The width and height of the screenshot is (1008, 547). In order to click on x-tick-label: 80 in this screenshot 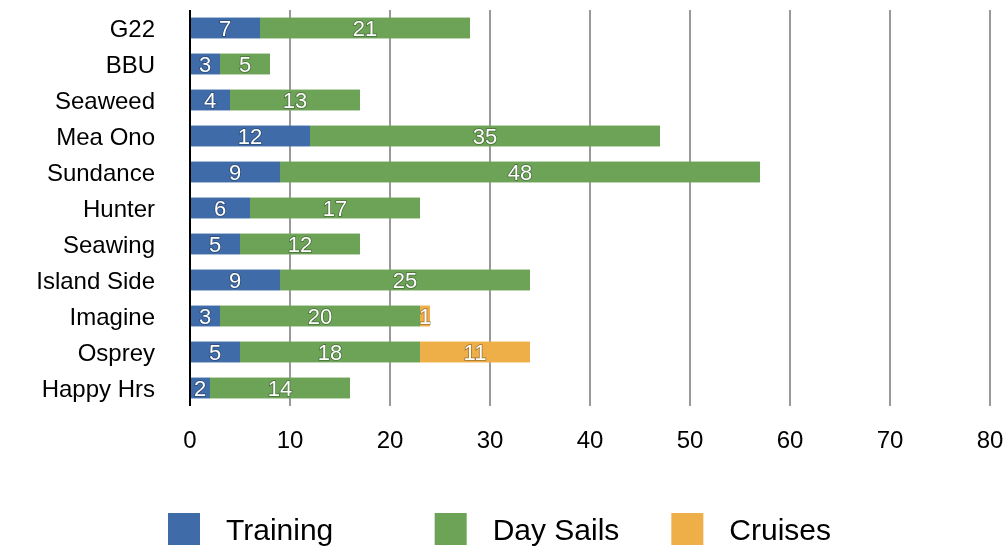, I will do `click(990, 439)`.